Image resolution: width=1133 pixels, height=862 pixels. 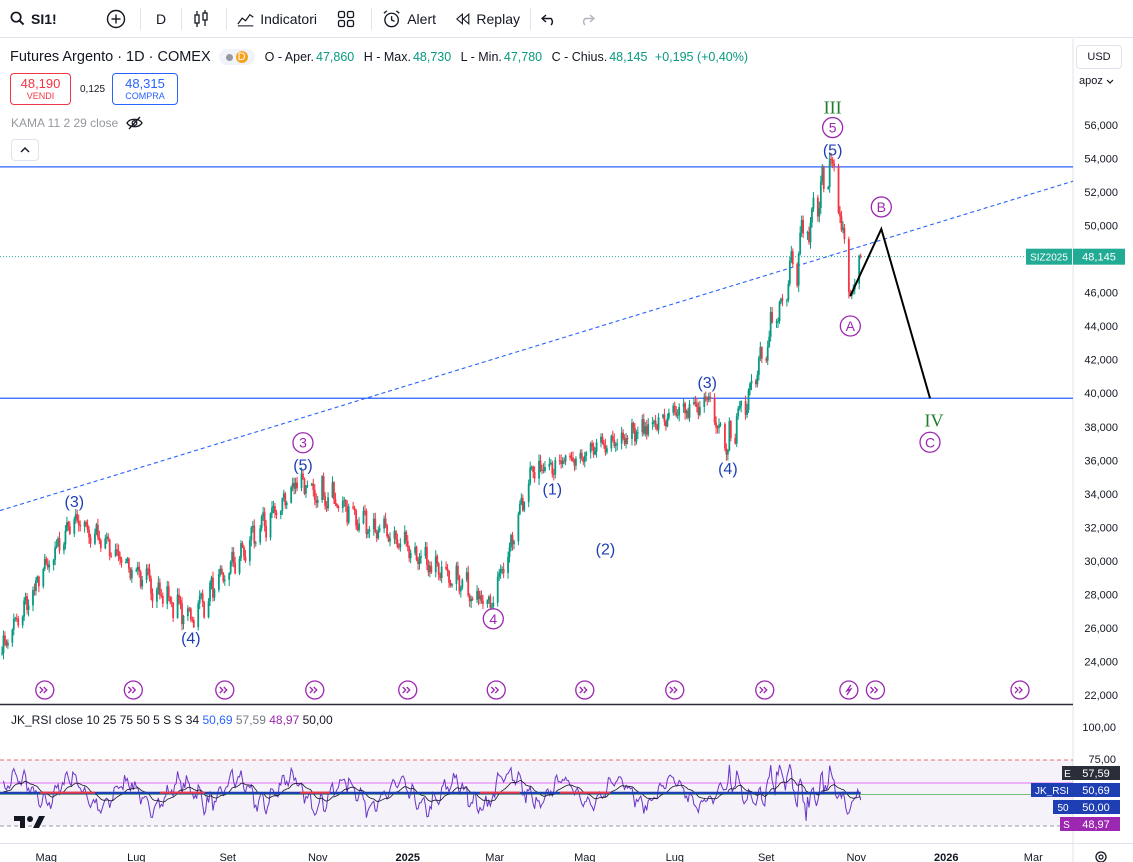 I want to click on rsi-badge-name-bg, so click(x=1067, y=773).